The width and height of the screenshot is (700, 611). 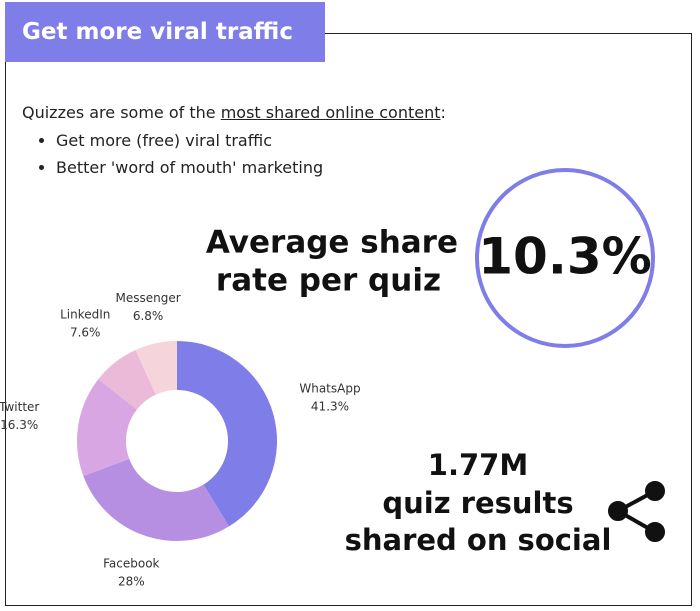 I want to click on share-rate-value: 10.3%, so click(x=564, y=257).